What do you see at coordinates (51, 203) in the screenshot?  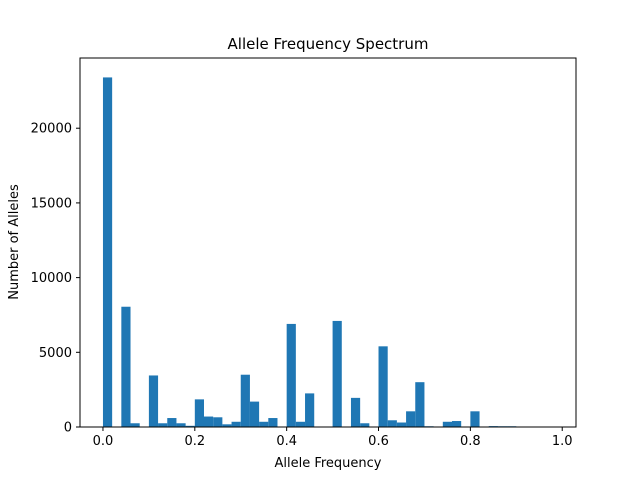 I see `y-tick-label: 15000` at bounding box center [51, 203].